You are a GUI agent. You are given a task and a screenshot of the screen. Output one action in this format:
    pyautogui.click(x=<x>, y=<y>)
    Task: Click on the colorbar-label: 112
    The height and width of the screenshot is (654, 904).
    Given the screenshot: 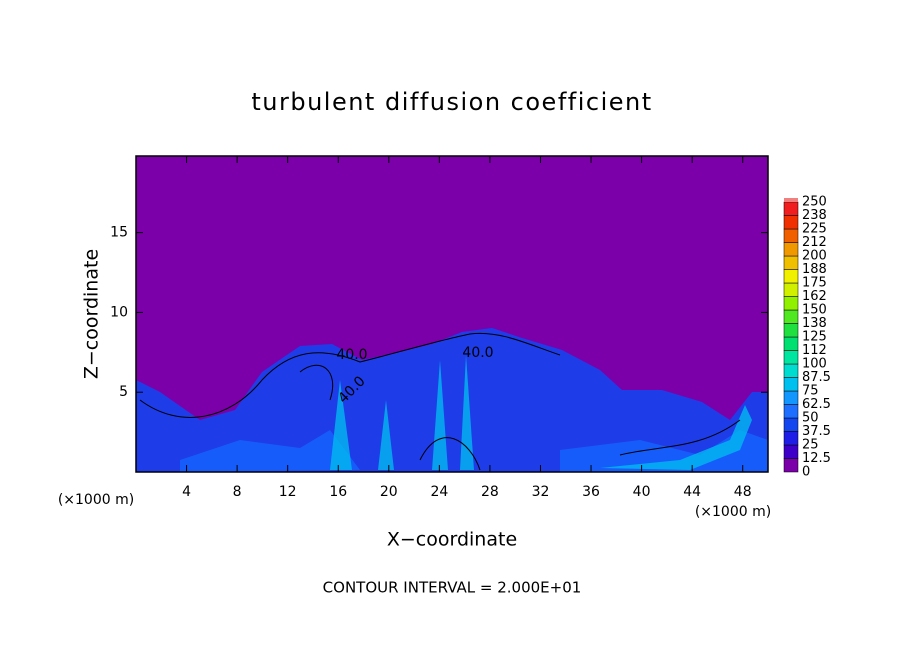 What is the action you would take?
    pyautogui.click(x=814, y=350)
    